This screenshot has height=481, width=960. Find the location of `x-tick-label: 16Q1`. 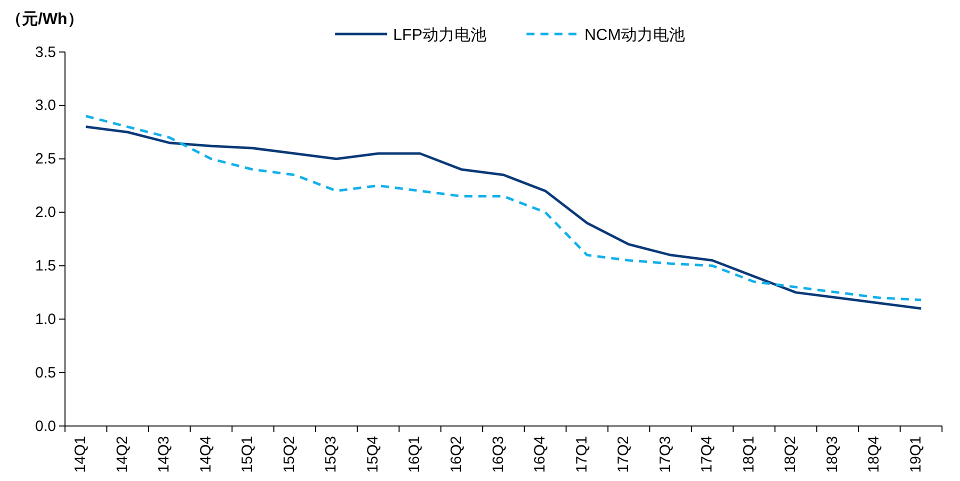

x-tick-label: 16Q1 is located at coordinates (415, 454).